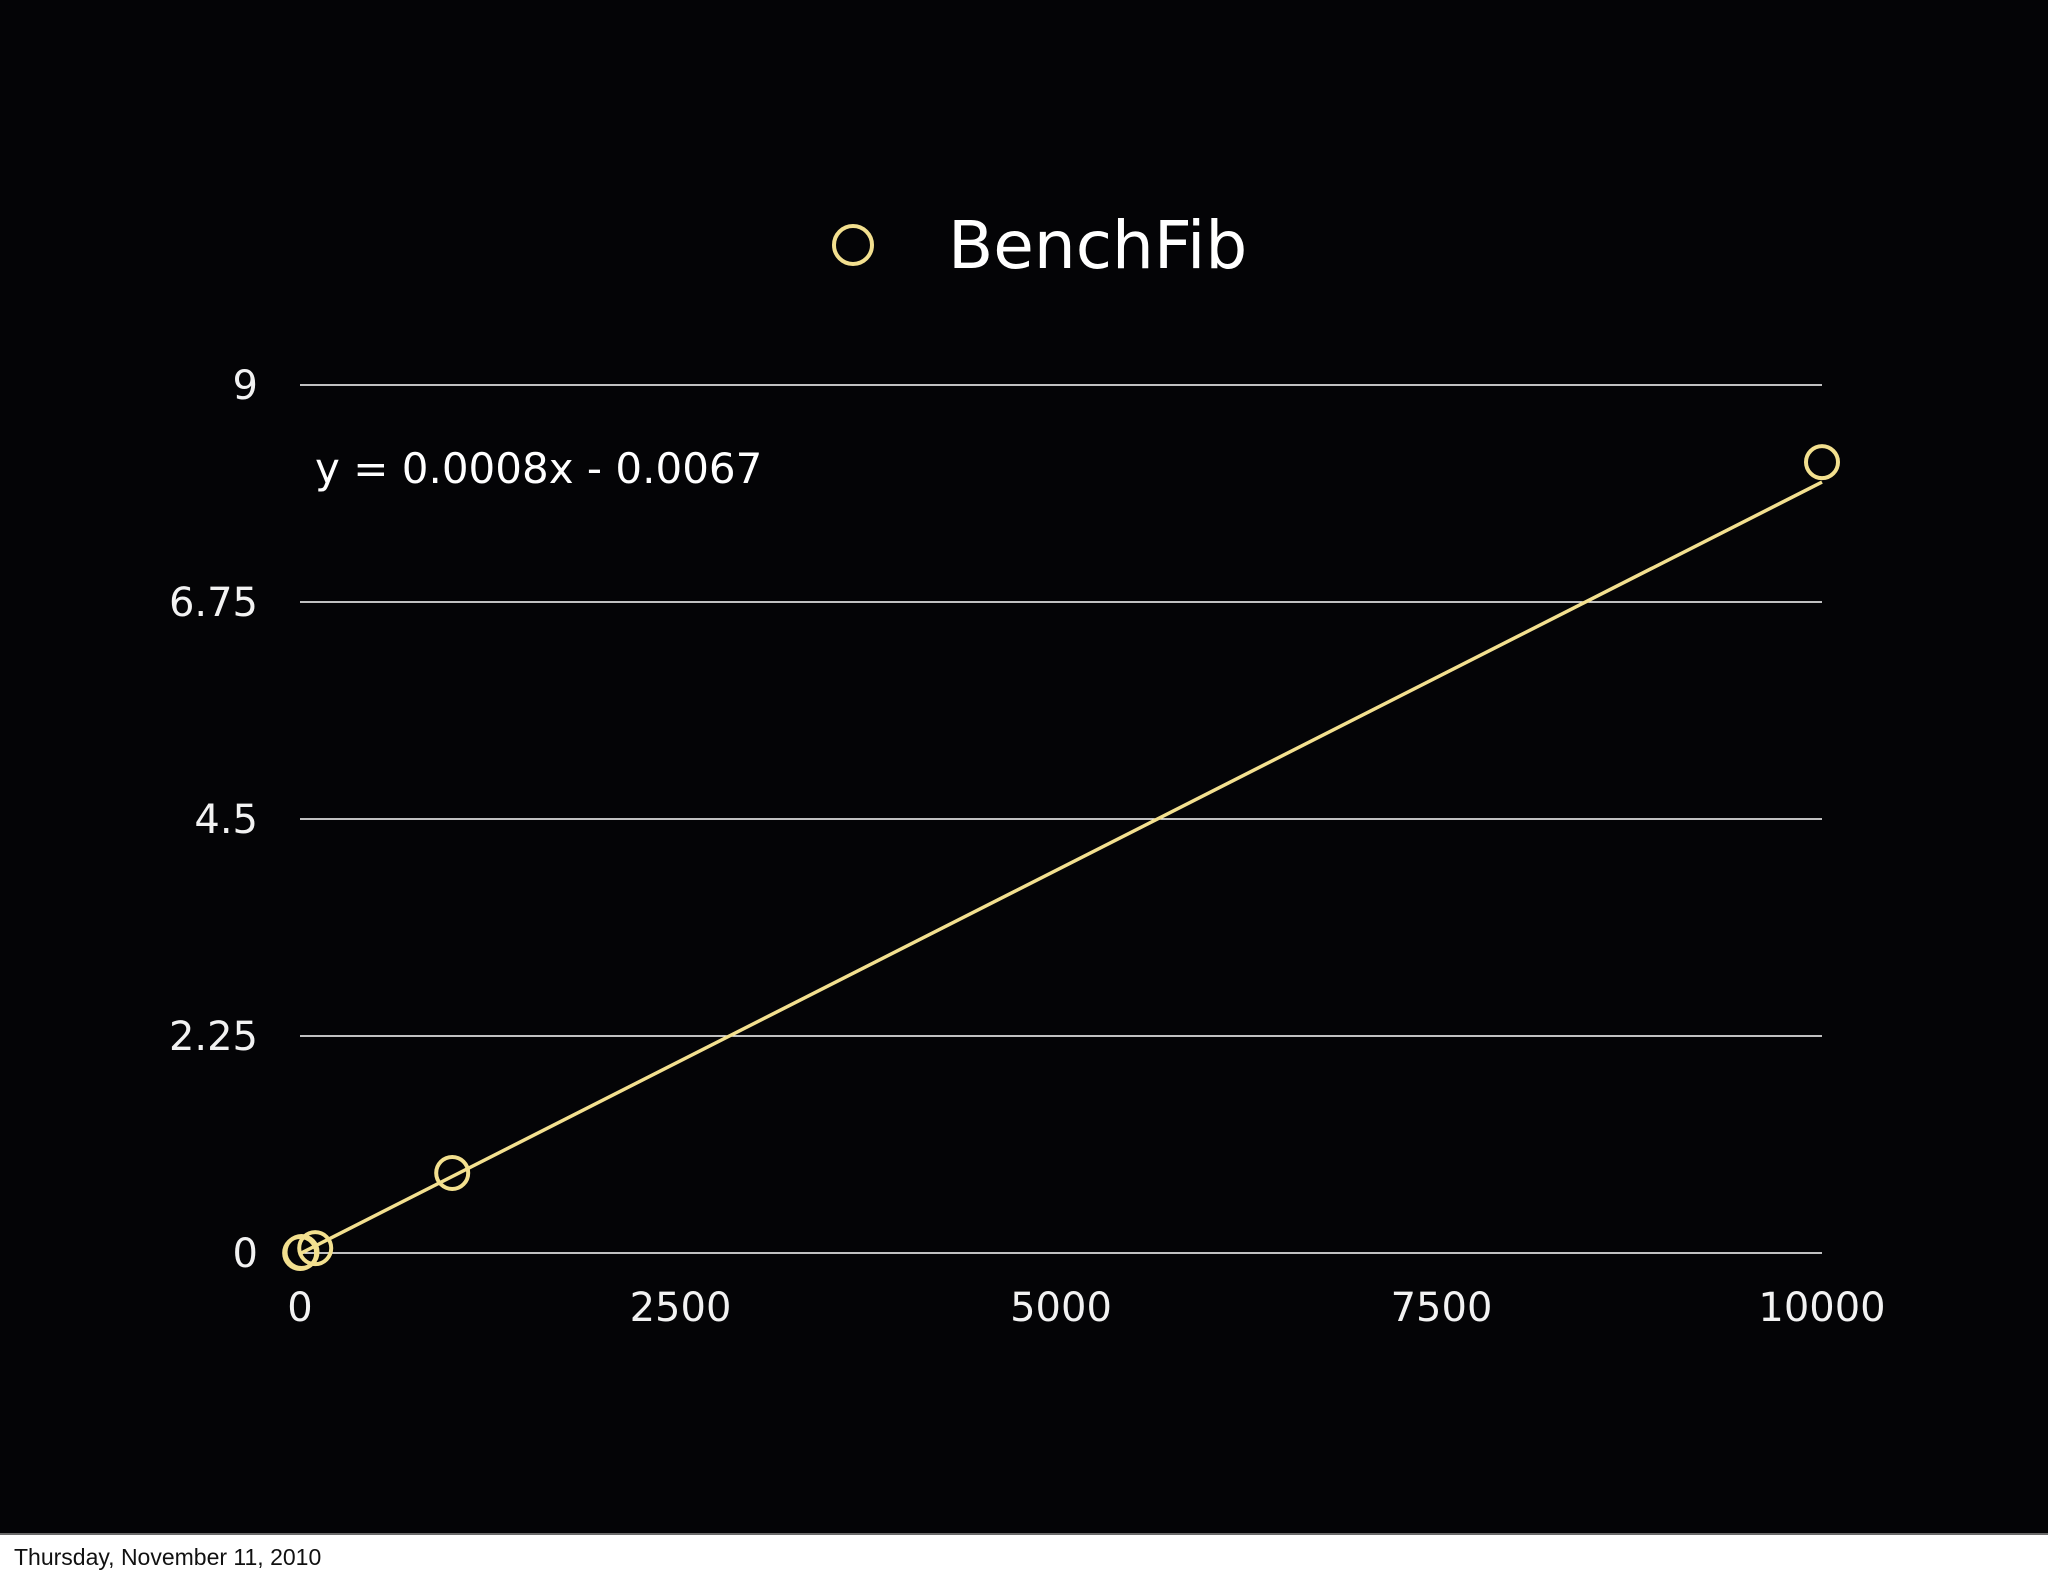  What do you see at coordinates (1061, 1308) in the screenshot?
I see `x-tick-label: 5000` at bounding box center [1061, 1308].